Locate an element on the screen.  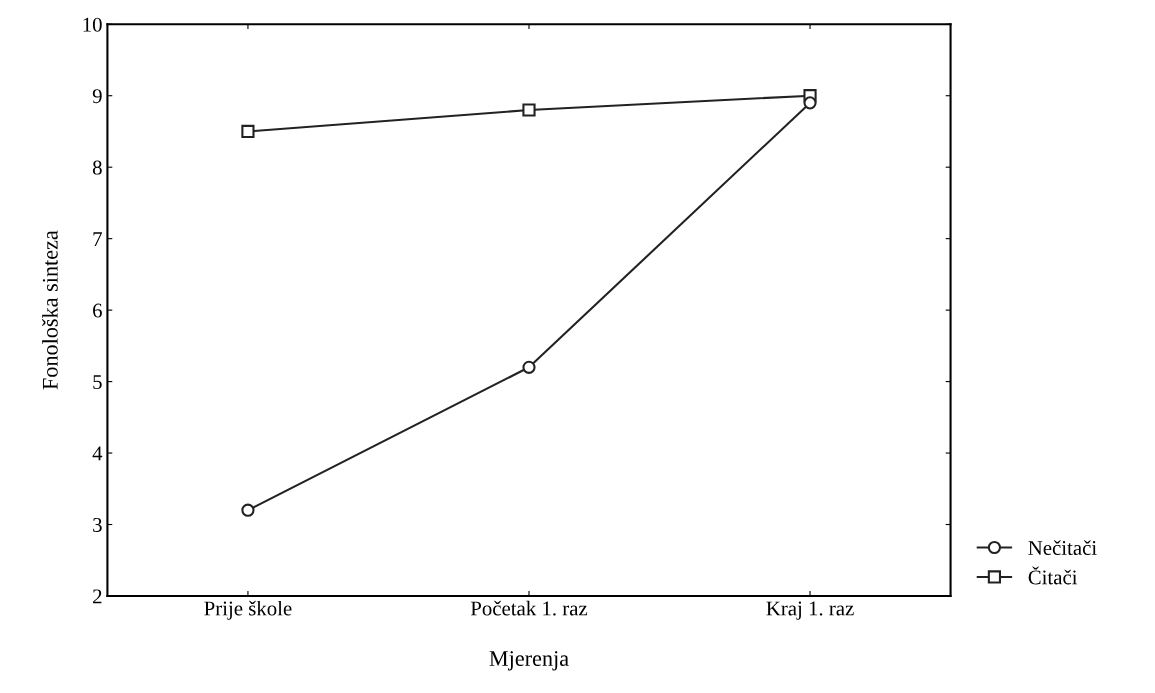
y-tick-label: 5 is located at coordinates (97, 382).